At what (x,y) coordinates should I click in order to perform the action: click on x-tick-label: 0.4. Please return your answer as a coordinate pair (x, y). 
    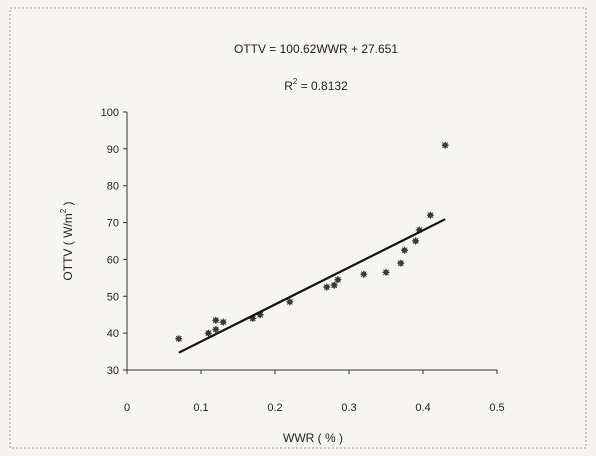
    Looking at the image, I should click on (422, 408).